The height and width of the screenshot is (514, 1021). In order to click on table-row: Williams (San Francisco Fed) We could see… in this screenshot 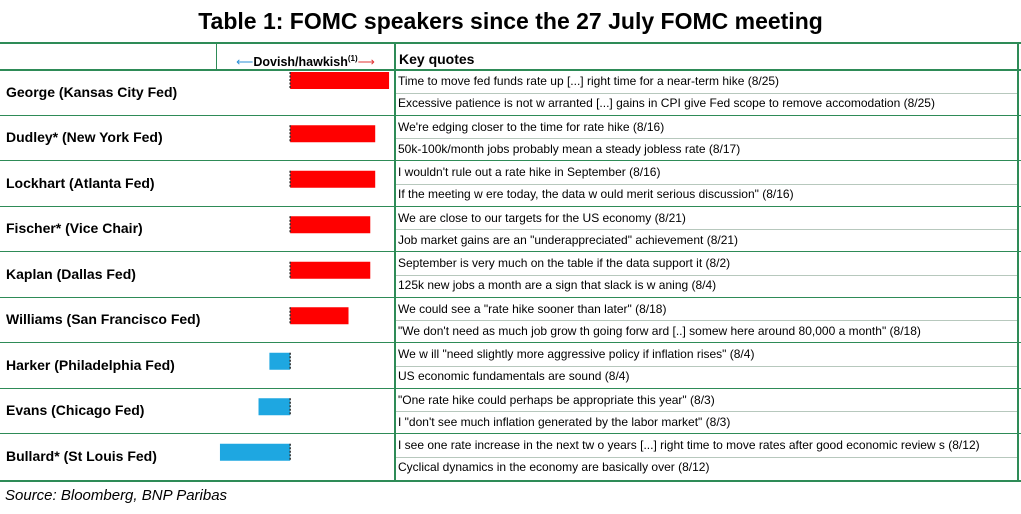, I will do `click(510, 320)`.